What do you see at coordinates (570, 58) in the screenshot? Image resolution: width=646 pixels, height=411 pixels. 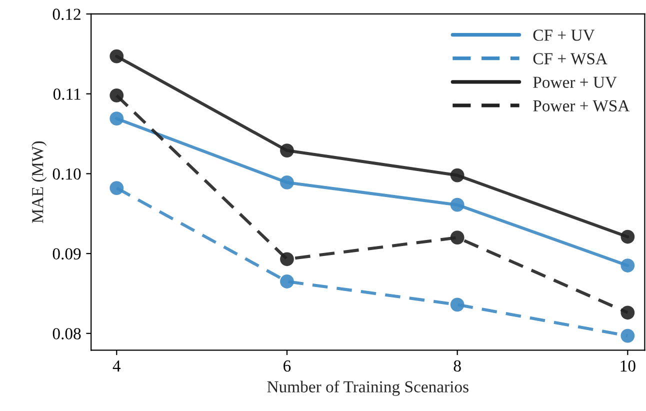 I see `legend-label: CF + WSA` at bounding box center [570, 58].